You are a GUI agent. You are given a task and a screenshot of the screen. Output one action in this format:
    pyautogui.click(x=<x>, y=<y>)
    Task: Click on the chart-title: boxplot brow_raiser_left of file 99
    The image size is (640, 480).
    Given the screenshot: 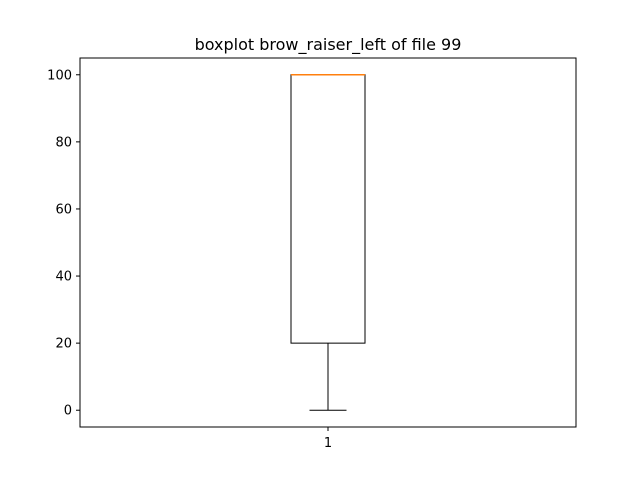 What is the action you would take?
    pyautogui.click(x=328, y=45)
    